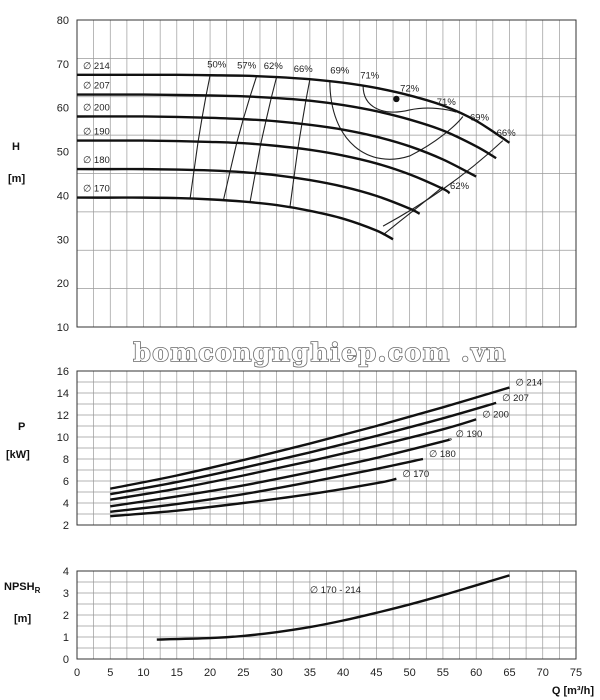 This screenshot has height=700, width=600. Describe the element at coordinates (63, 153) in the screenshot. I see `y-tick-label: 50` at that location.